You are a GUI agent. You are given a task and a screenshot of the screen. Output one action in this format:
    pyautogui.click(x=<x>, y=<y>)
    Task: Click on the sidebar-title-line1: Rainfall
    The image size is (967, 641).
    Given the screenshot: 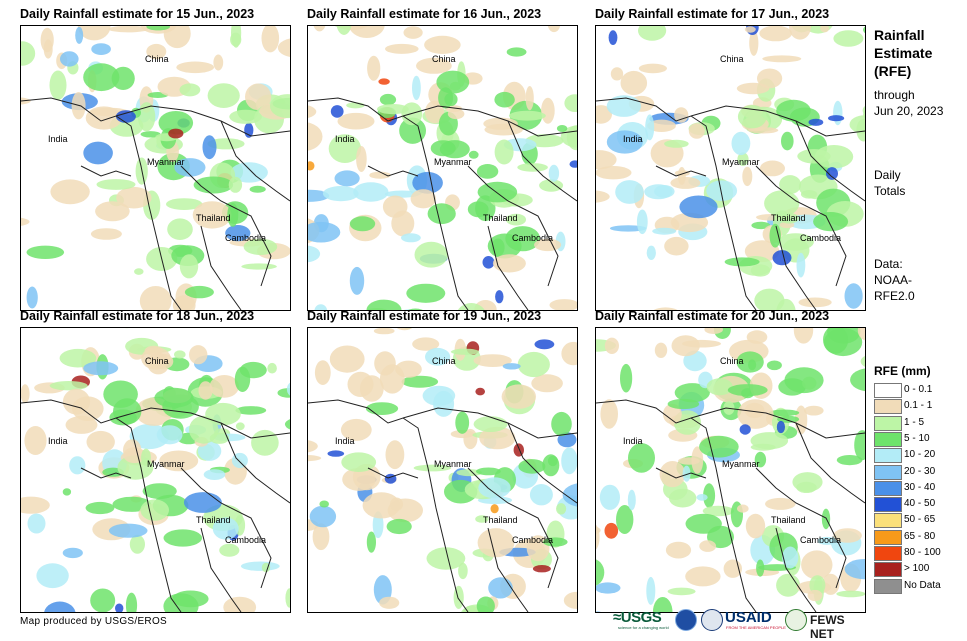 What is the action you would take?
    pyautogui.click(x=903, y=35)
    